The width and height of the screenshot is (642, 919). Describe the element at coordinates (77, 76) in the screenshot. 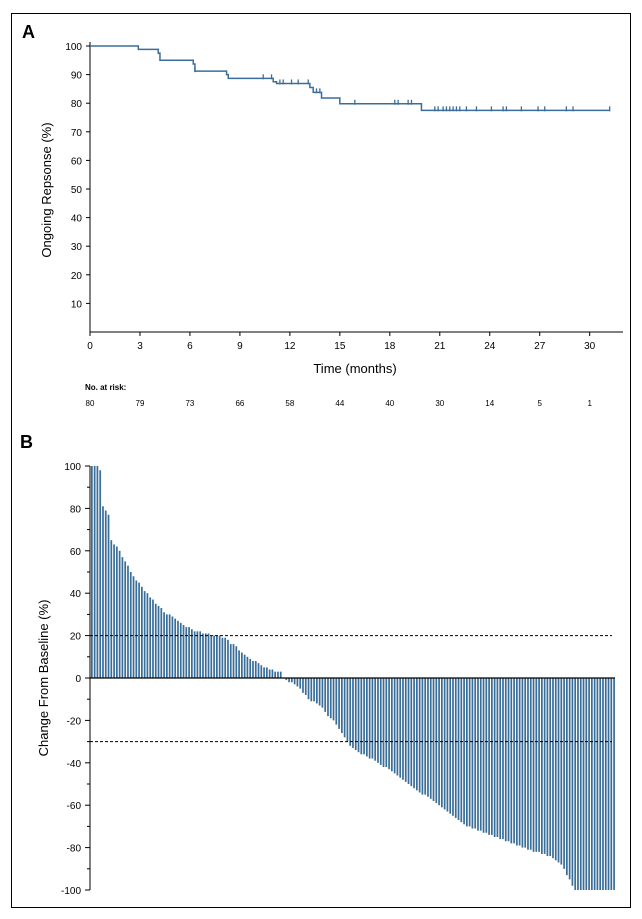

I see `panel-a-y-tick-label: 90` at that location.